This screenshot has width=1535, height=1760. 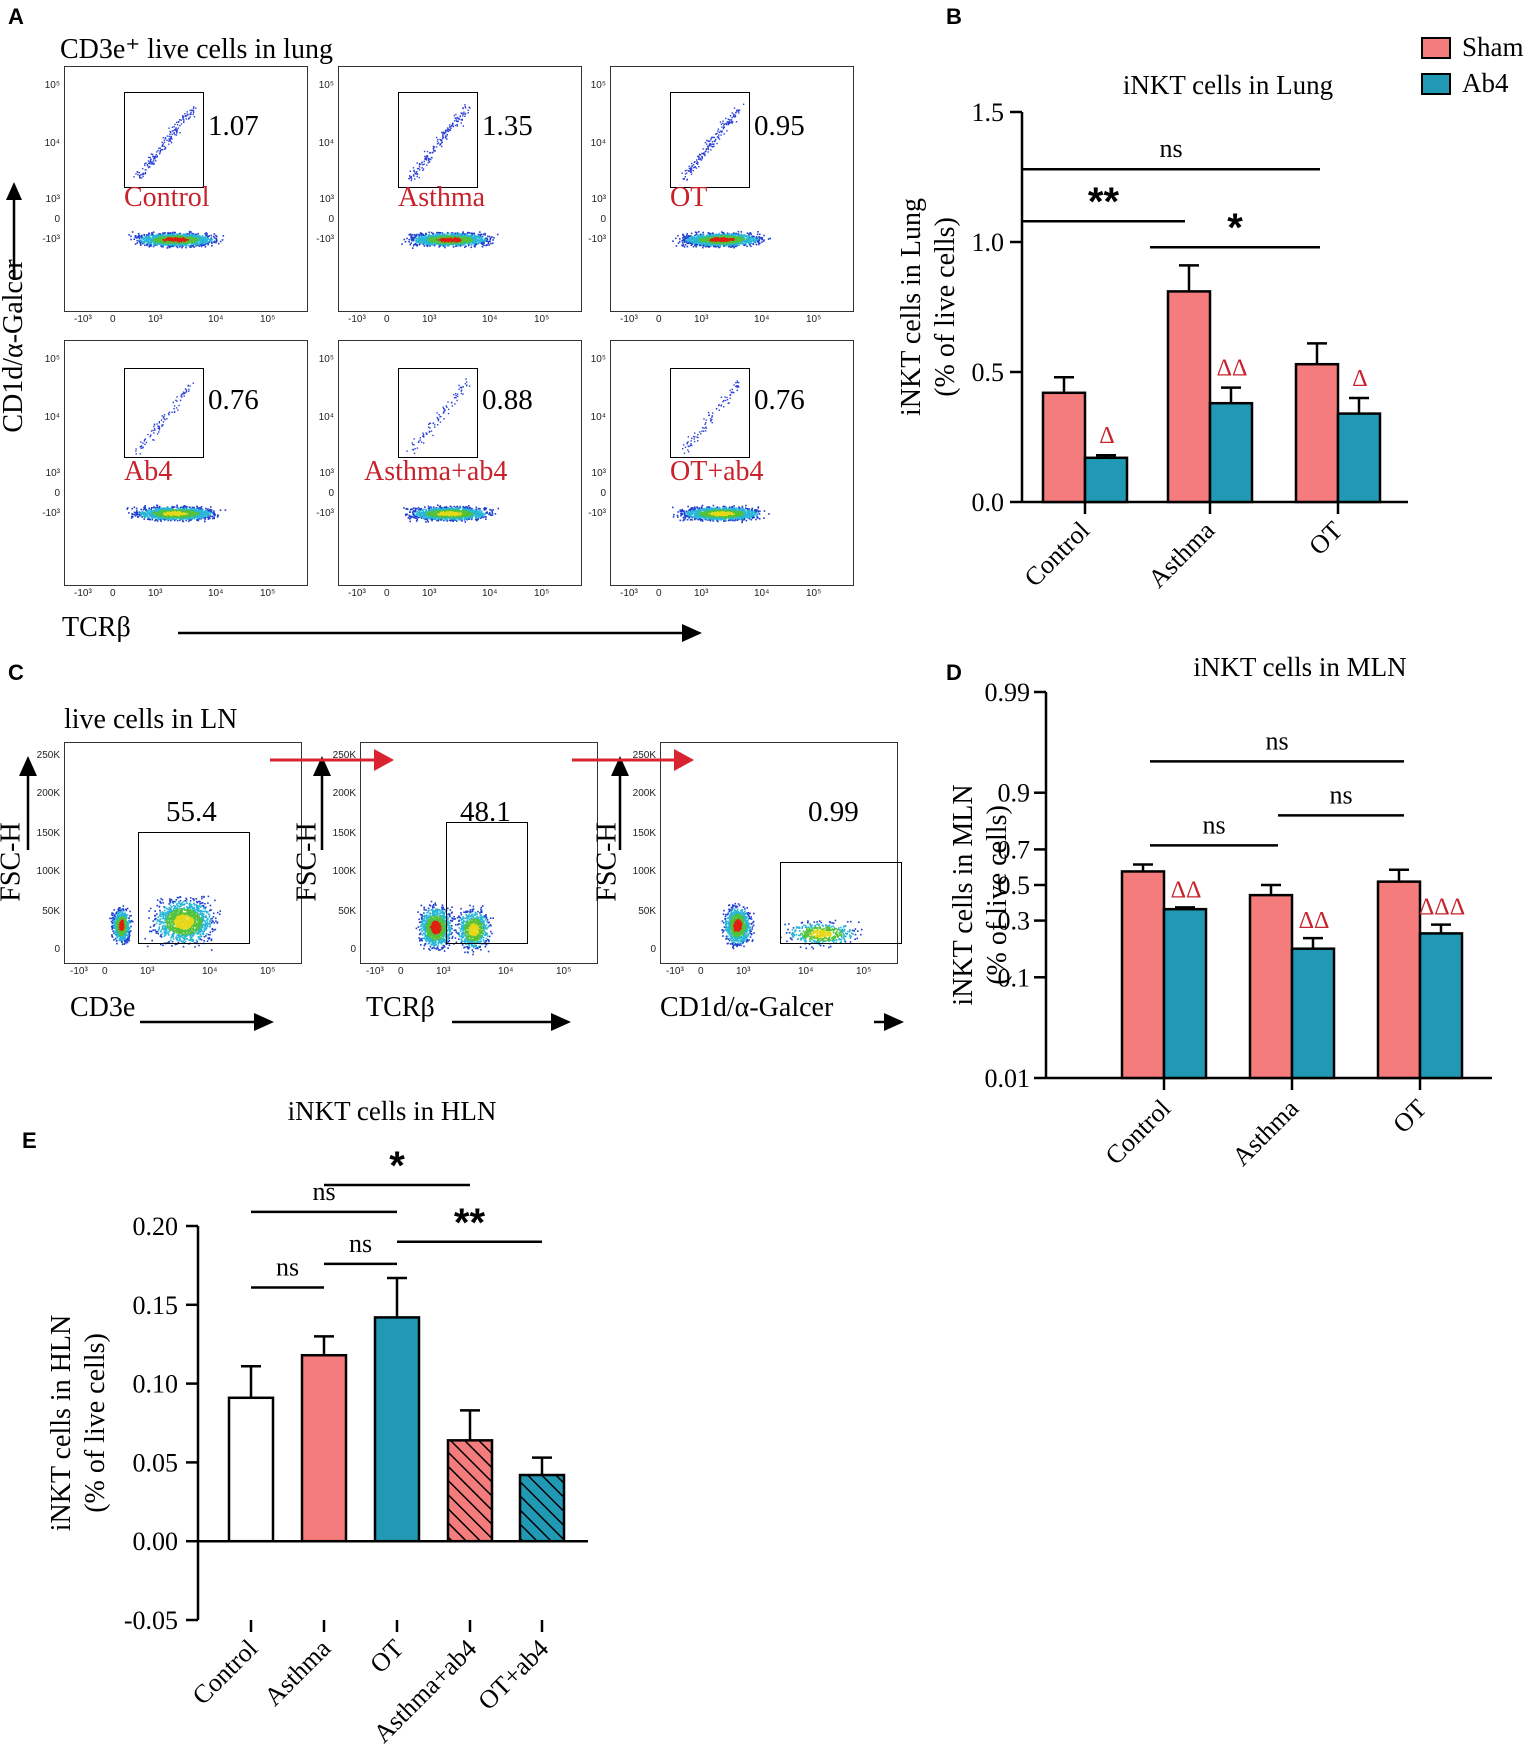 I want to click on group-label: OT, so click(x=689, y=197).